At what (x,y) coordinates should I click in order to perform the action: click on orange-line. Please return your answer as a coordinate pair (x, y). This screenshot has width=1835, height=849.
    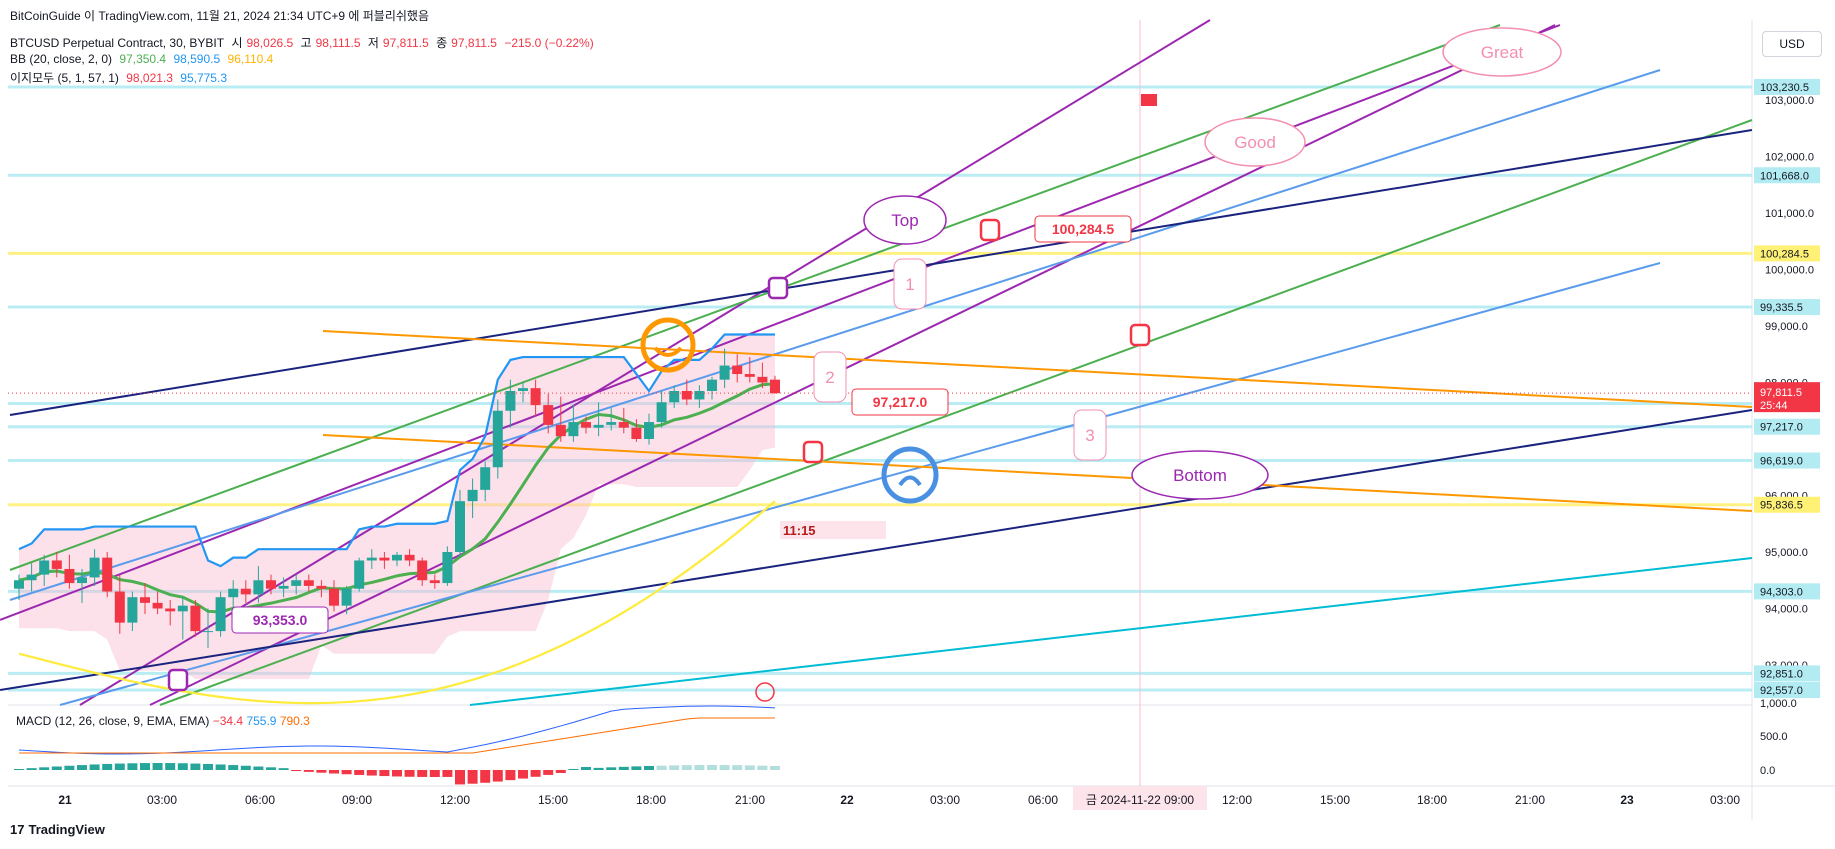
    Looking at the image, I should click on (1037, 473).